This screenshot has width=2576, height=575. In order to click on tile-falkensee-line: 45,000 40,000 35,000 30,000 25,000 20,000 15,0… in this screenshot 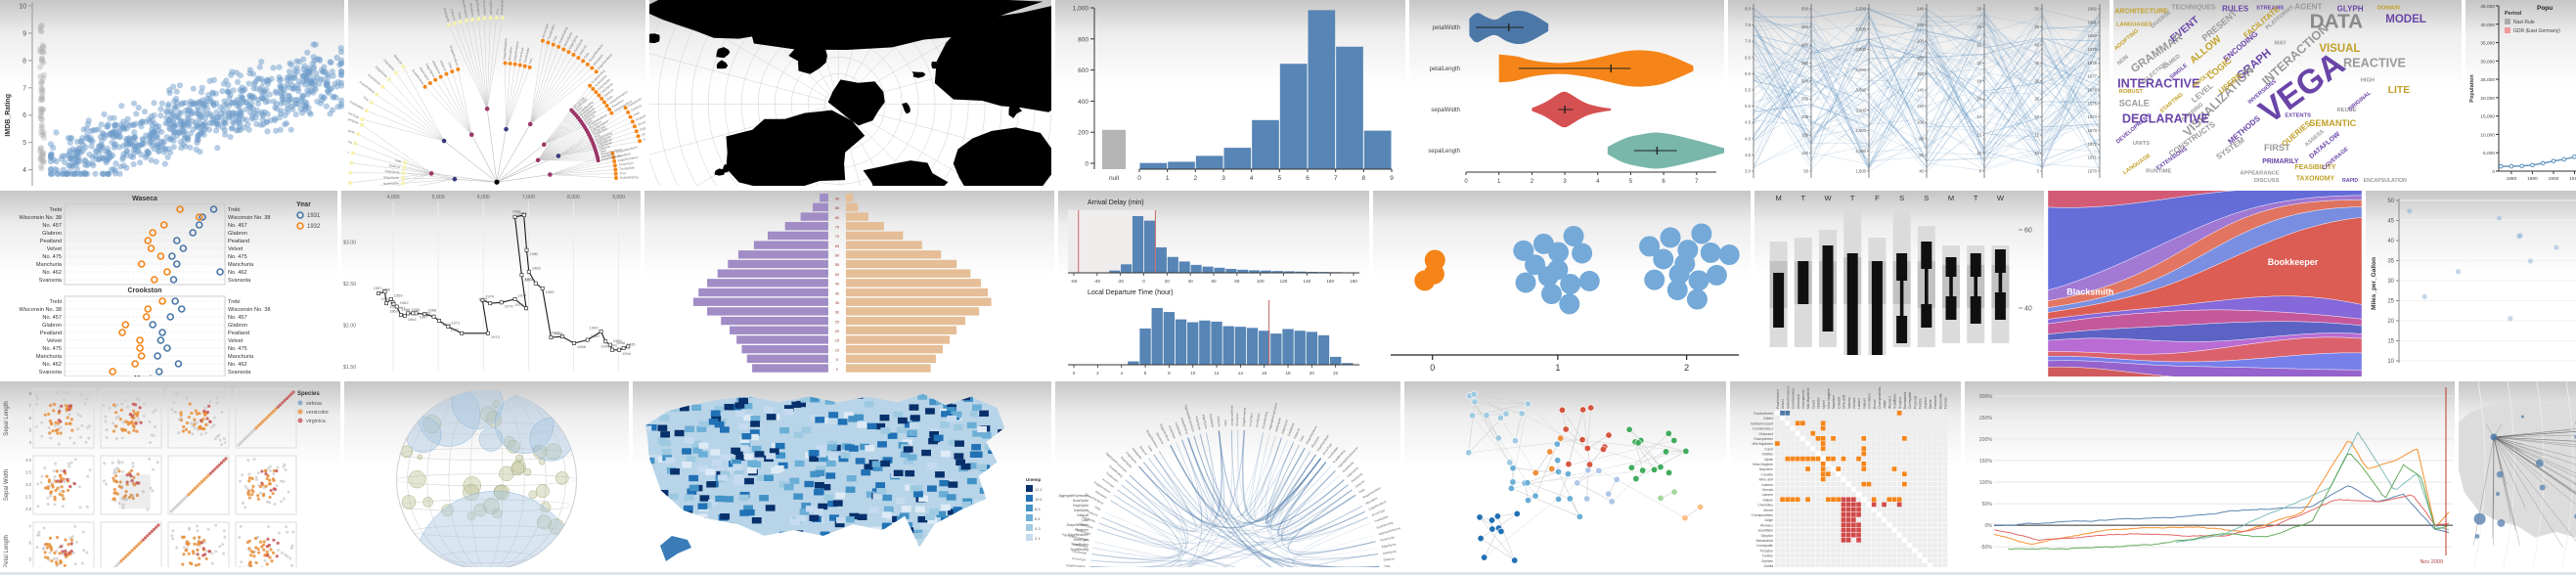, I will do `click(2521, 93)`.